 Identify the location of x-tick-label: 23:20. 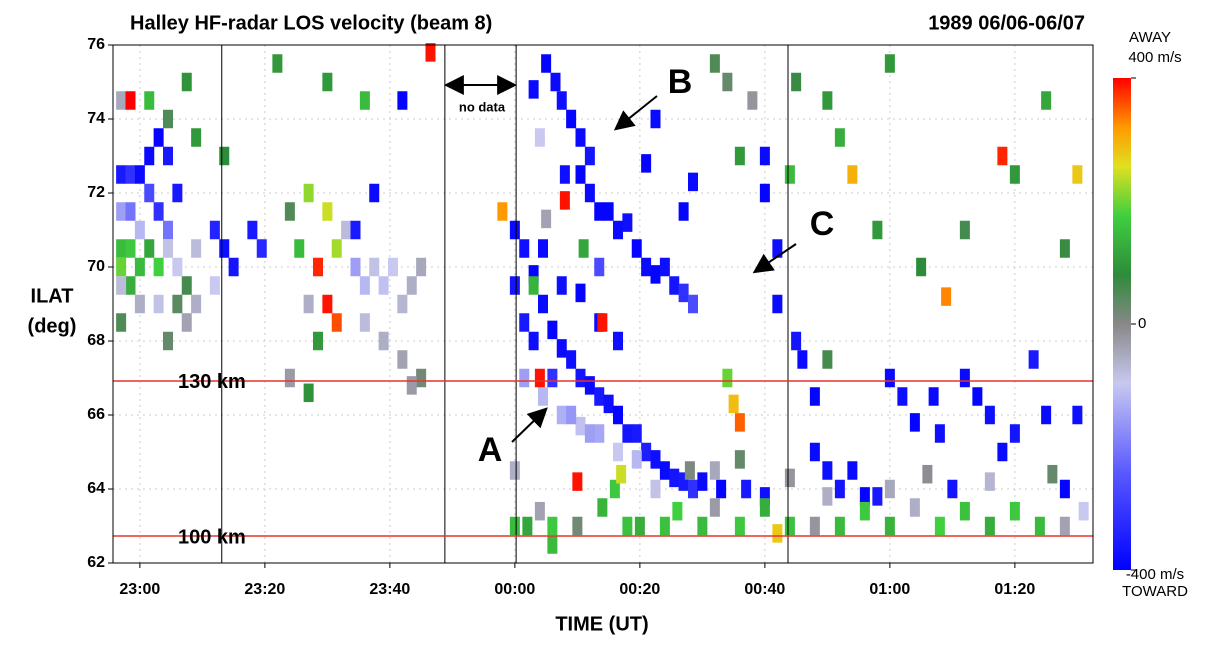
(264, 589).